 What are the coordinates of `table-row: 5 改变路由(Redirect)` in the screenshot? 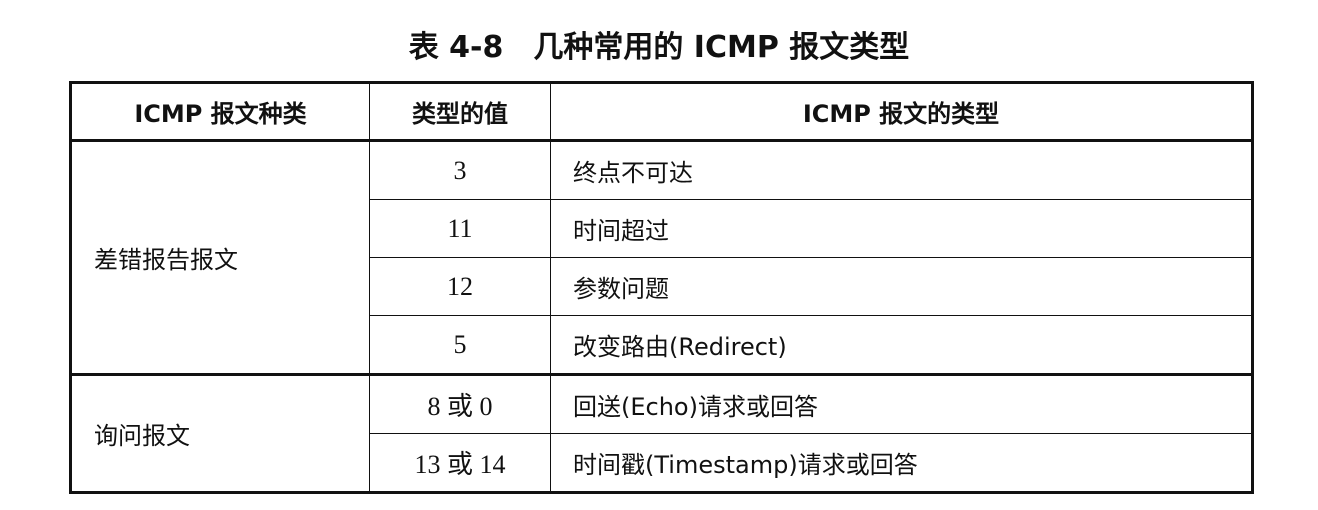 It's located at (662, 345).